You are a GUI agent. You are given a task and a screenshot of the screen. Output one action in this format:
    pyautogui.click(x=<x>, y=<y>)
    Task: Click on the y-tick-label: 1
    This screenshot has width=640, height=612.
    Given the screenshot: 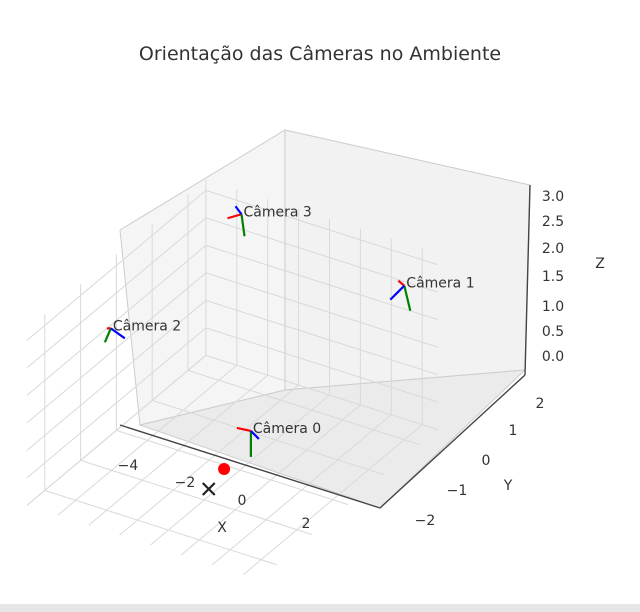 What is the action you would take?
    pyautogui.click(x=513, y=431)
    